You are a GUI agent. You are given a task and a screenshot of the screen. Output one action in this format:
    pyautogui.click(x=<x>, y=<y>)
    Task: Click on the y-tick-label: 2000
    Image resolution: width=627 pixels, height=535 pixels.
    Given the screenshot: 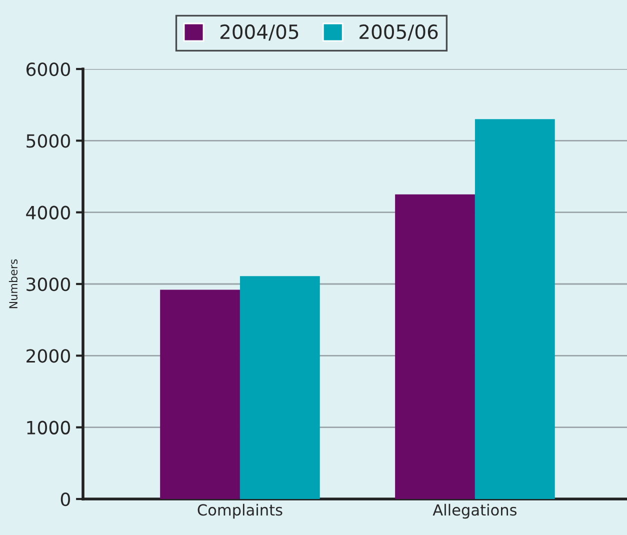 What is the action you would take?
    pyautogui.click(x=48, y=356)
    